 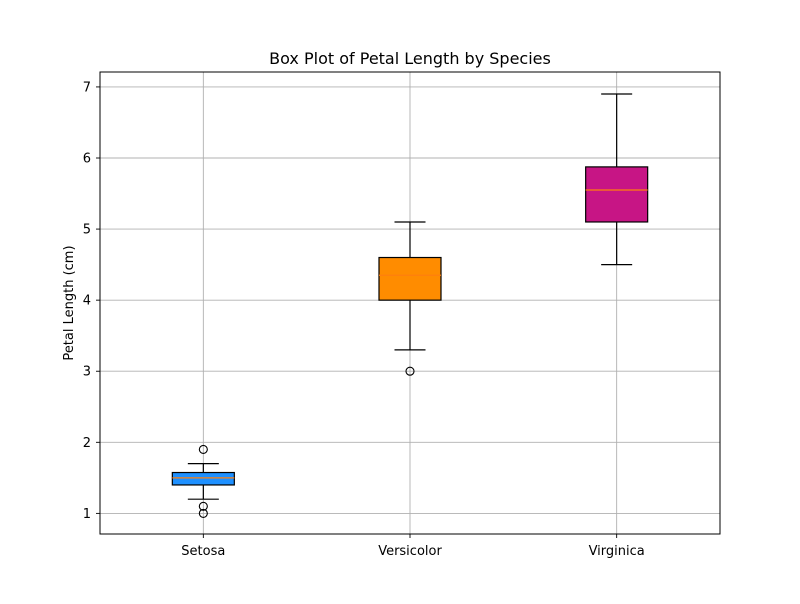 What do you see at coordinates (203, 551) in the screenshot?
I see `x-tick-label: Setosa` at bounding box center [203, 551].